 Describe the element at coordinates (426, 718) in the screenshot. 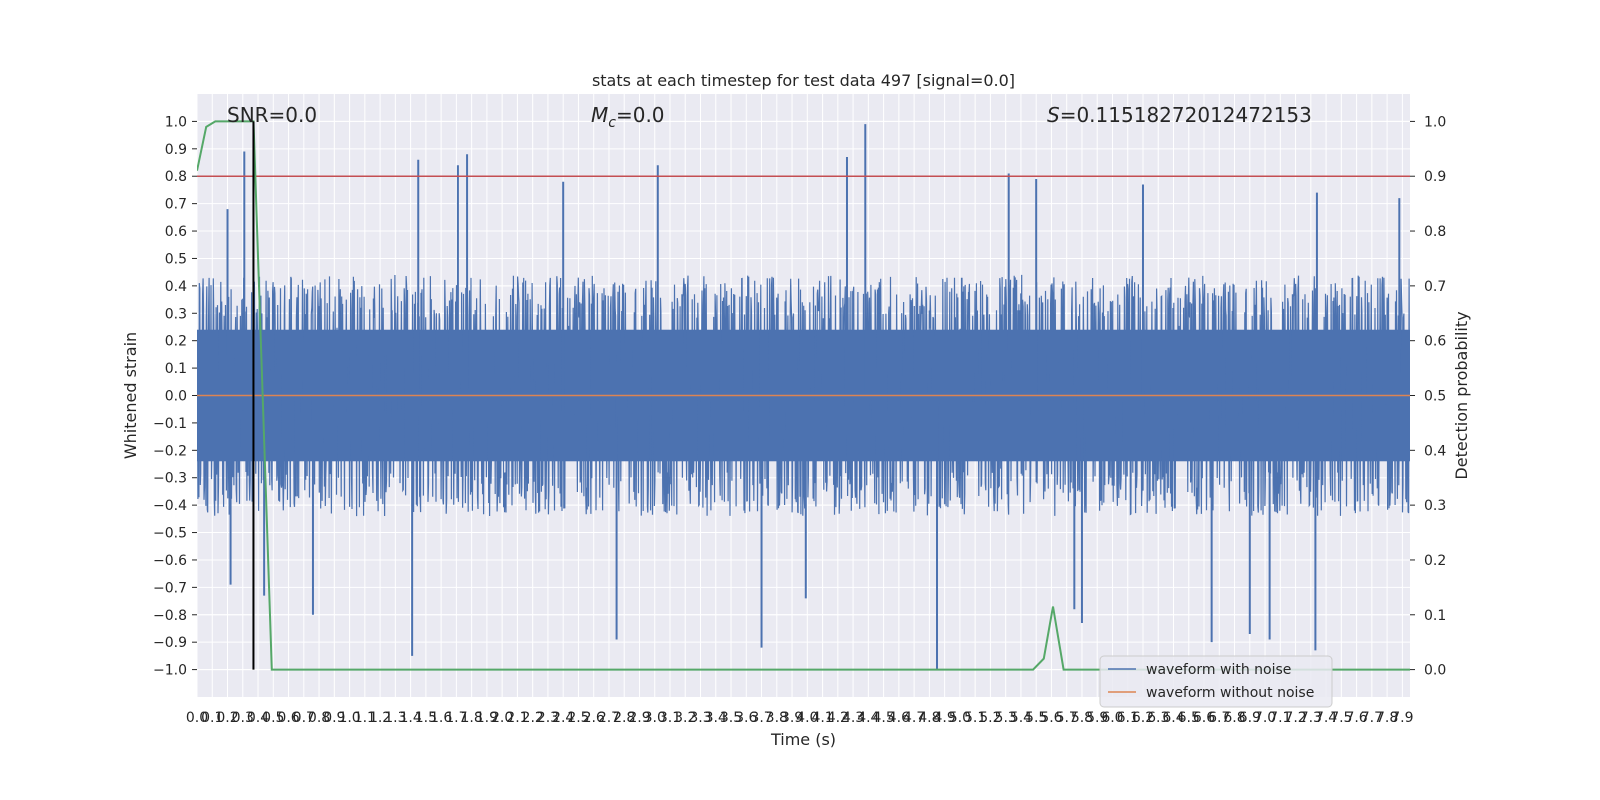

I see `x-tick-label: 1.5` at that location.